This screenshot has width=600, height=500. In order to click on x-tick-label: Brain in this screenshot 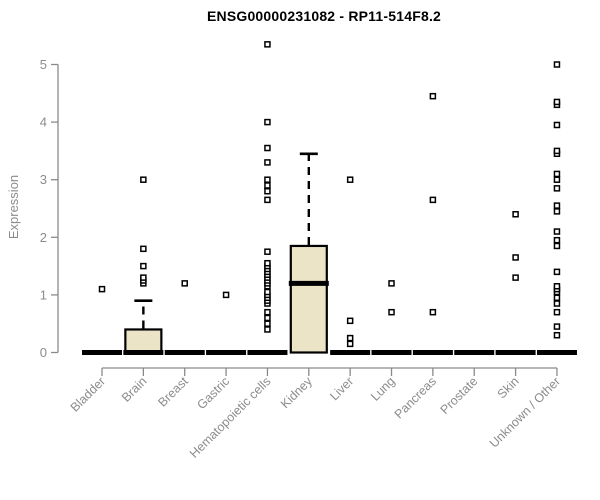, I will do `click(134, 389)`.